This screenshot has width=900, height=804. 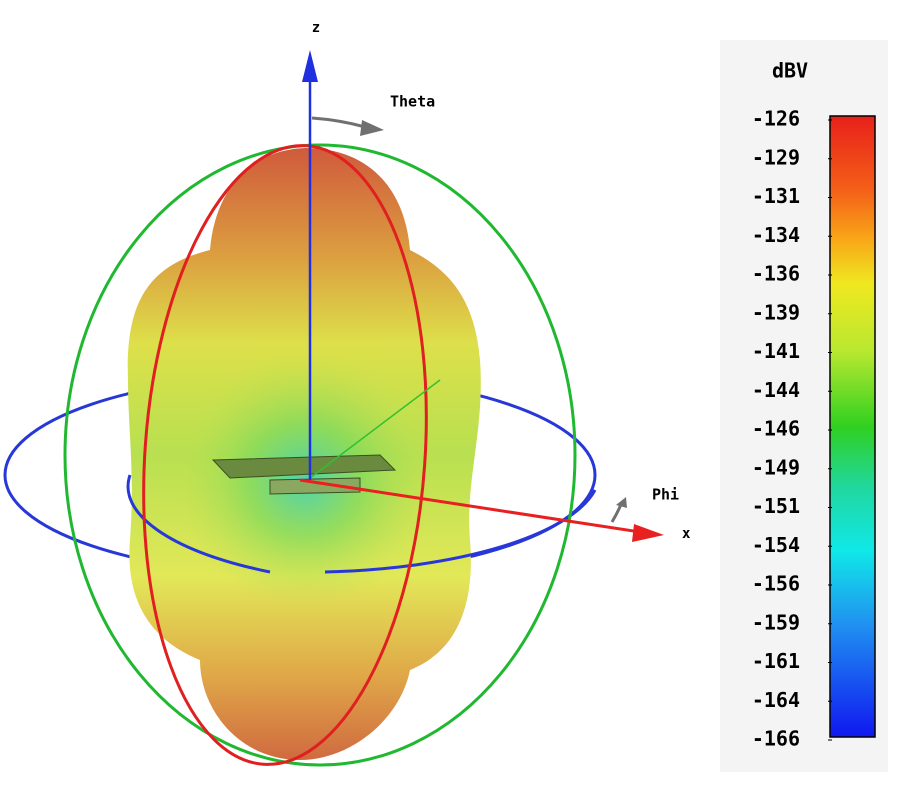 What do you see at coordinates (776, 196) in the screenshot?
I see `colorbar-tick-label: -131` at bounding box center [776, 196].